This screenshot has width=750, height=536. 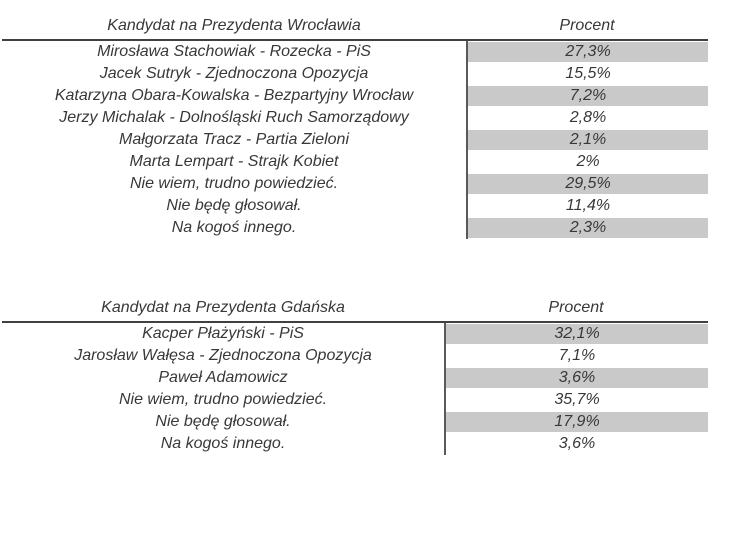 I want to click on candidate-cell: Jarosław Wałęsa - Zjednoczona Opozycja, so click(x=223, y=355).